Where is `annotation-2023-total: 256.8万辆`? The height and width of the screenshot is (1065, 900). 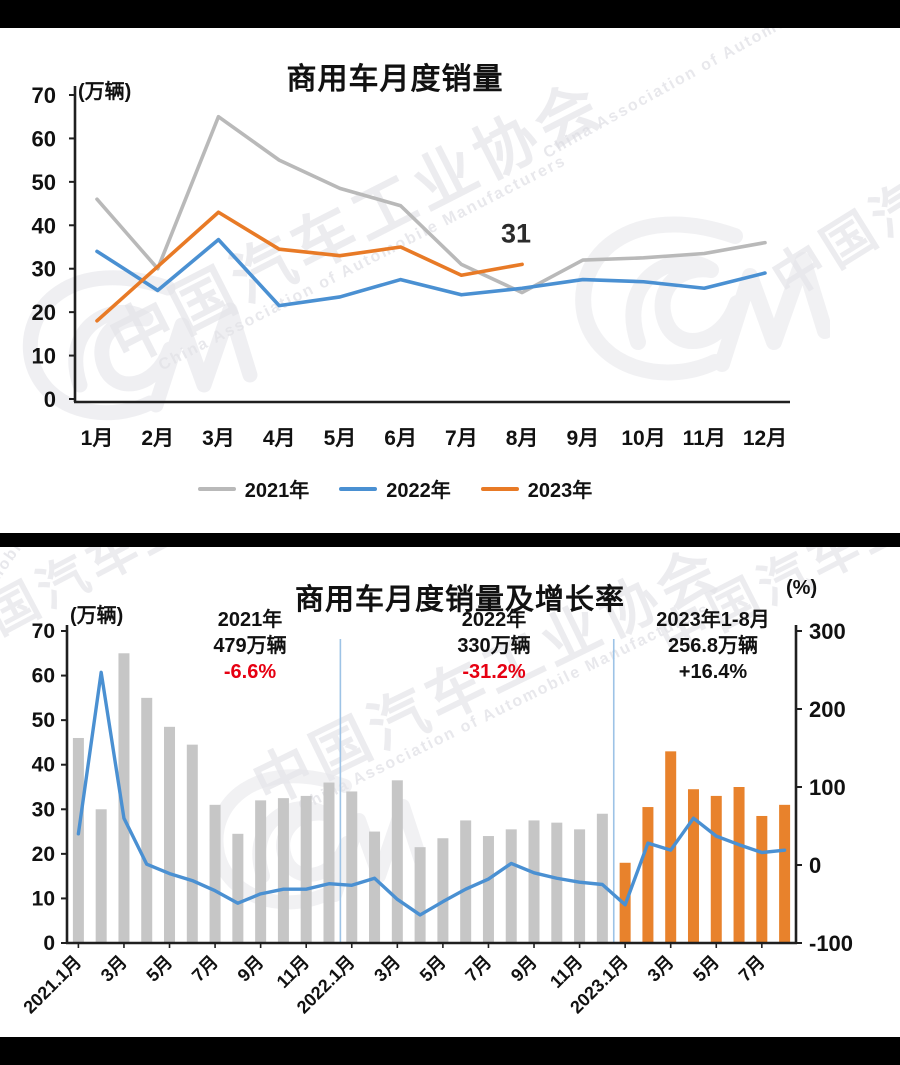 annotation-2023-total: 256.8万辆 is located at coordinates (713, 646).